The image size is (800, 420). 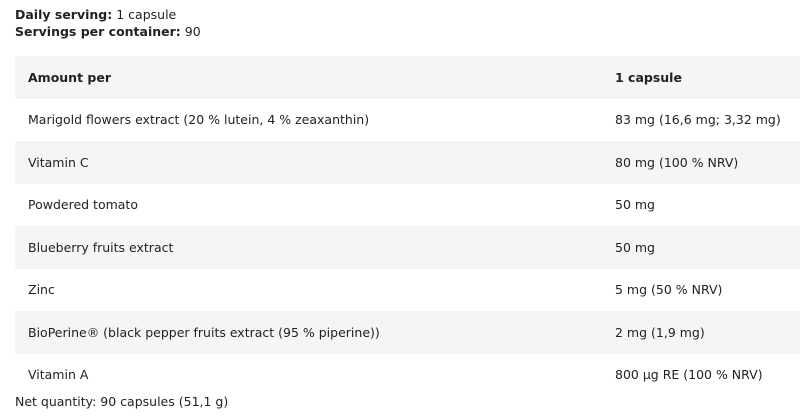 I want to click on table-row: Vitamin A 800 µg RE (100 % NRV), so click(x=407, y=375).